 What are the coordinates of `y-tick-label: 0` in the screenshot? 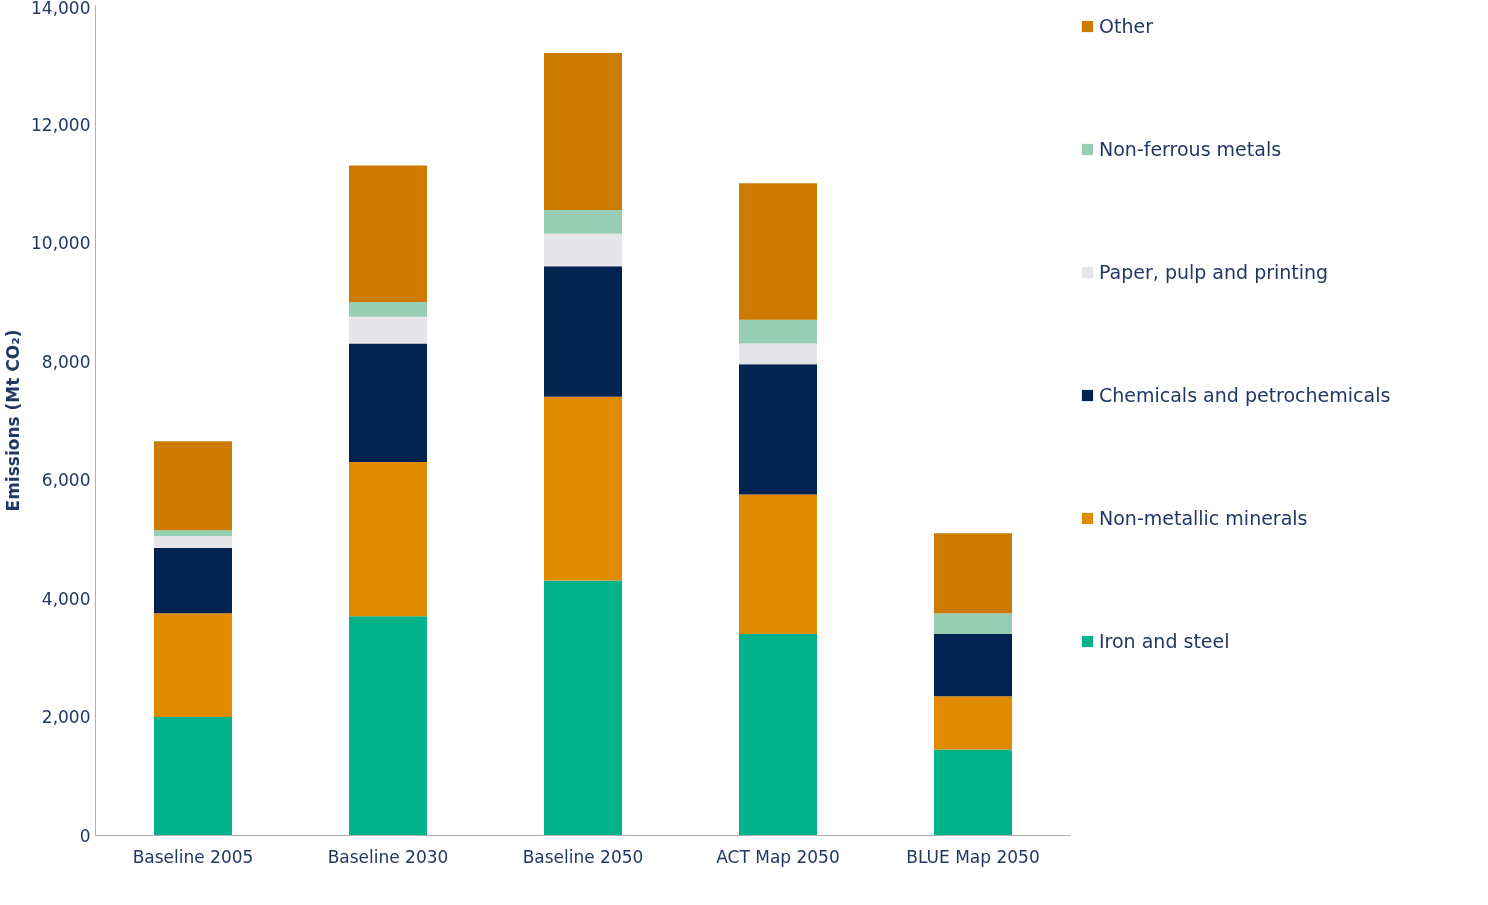 It's located at (85, 836).